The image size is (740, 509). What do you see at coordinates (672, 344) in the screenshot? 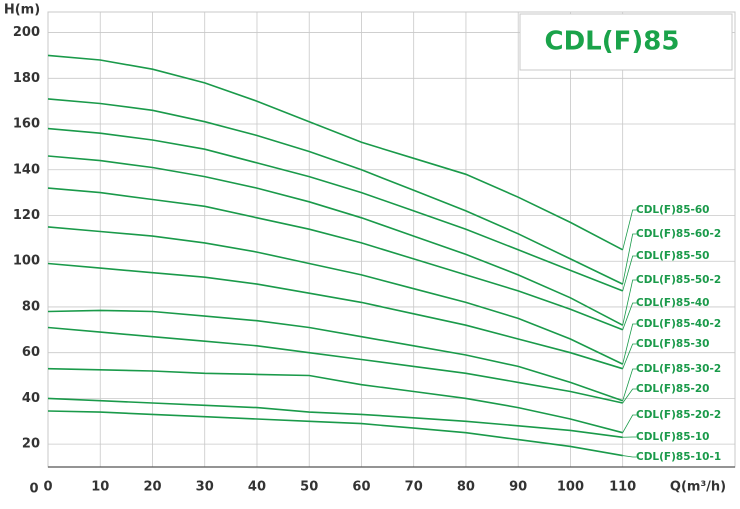
I see `legend-label: CDL(F)85-30` at bounding box center [672, 344].